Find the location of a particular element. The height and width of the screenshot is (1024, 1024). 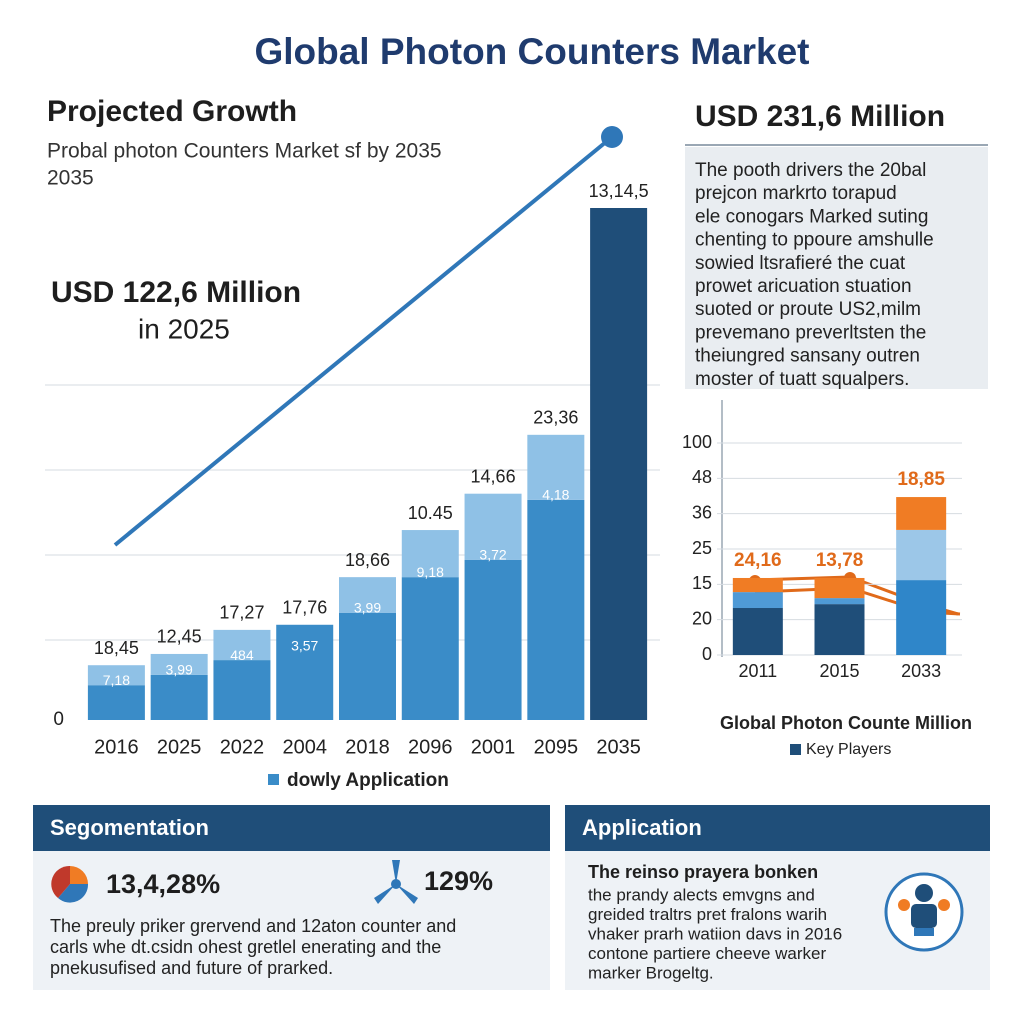

text-line: moster of tuatt squalpers. is located at coordinates (802, 379).